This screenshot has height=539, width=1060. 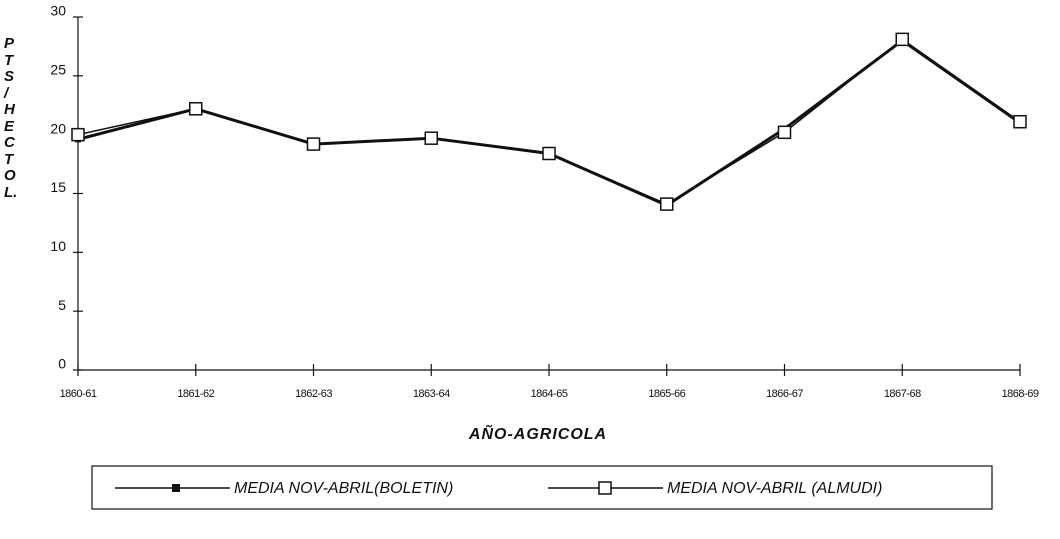 I want to click on y-axis-title: PTS / HECTOL., so click(x=11, y=118).